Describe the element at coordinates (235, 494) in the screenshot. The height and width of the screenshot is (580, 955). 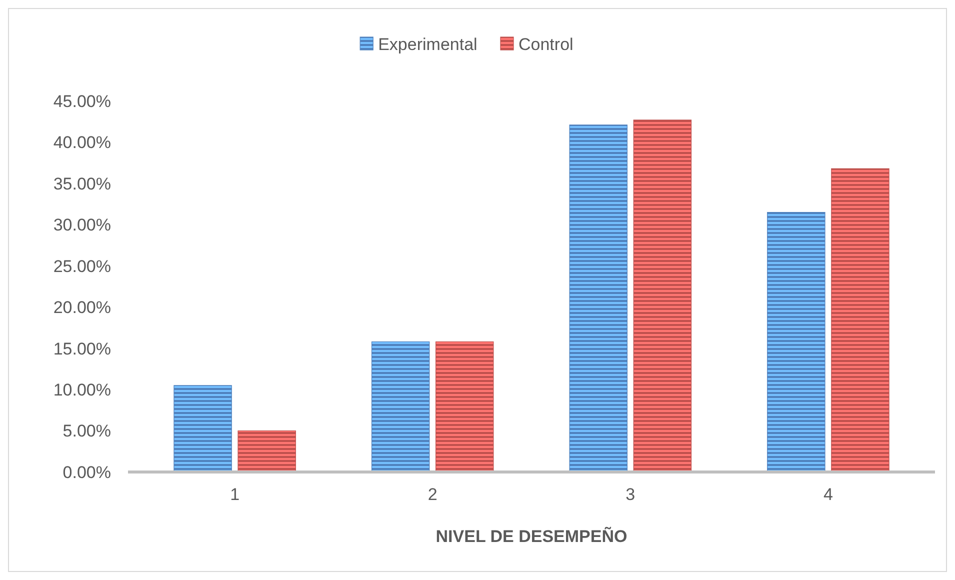
I see `x-tick-label: 1` at that location.